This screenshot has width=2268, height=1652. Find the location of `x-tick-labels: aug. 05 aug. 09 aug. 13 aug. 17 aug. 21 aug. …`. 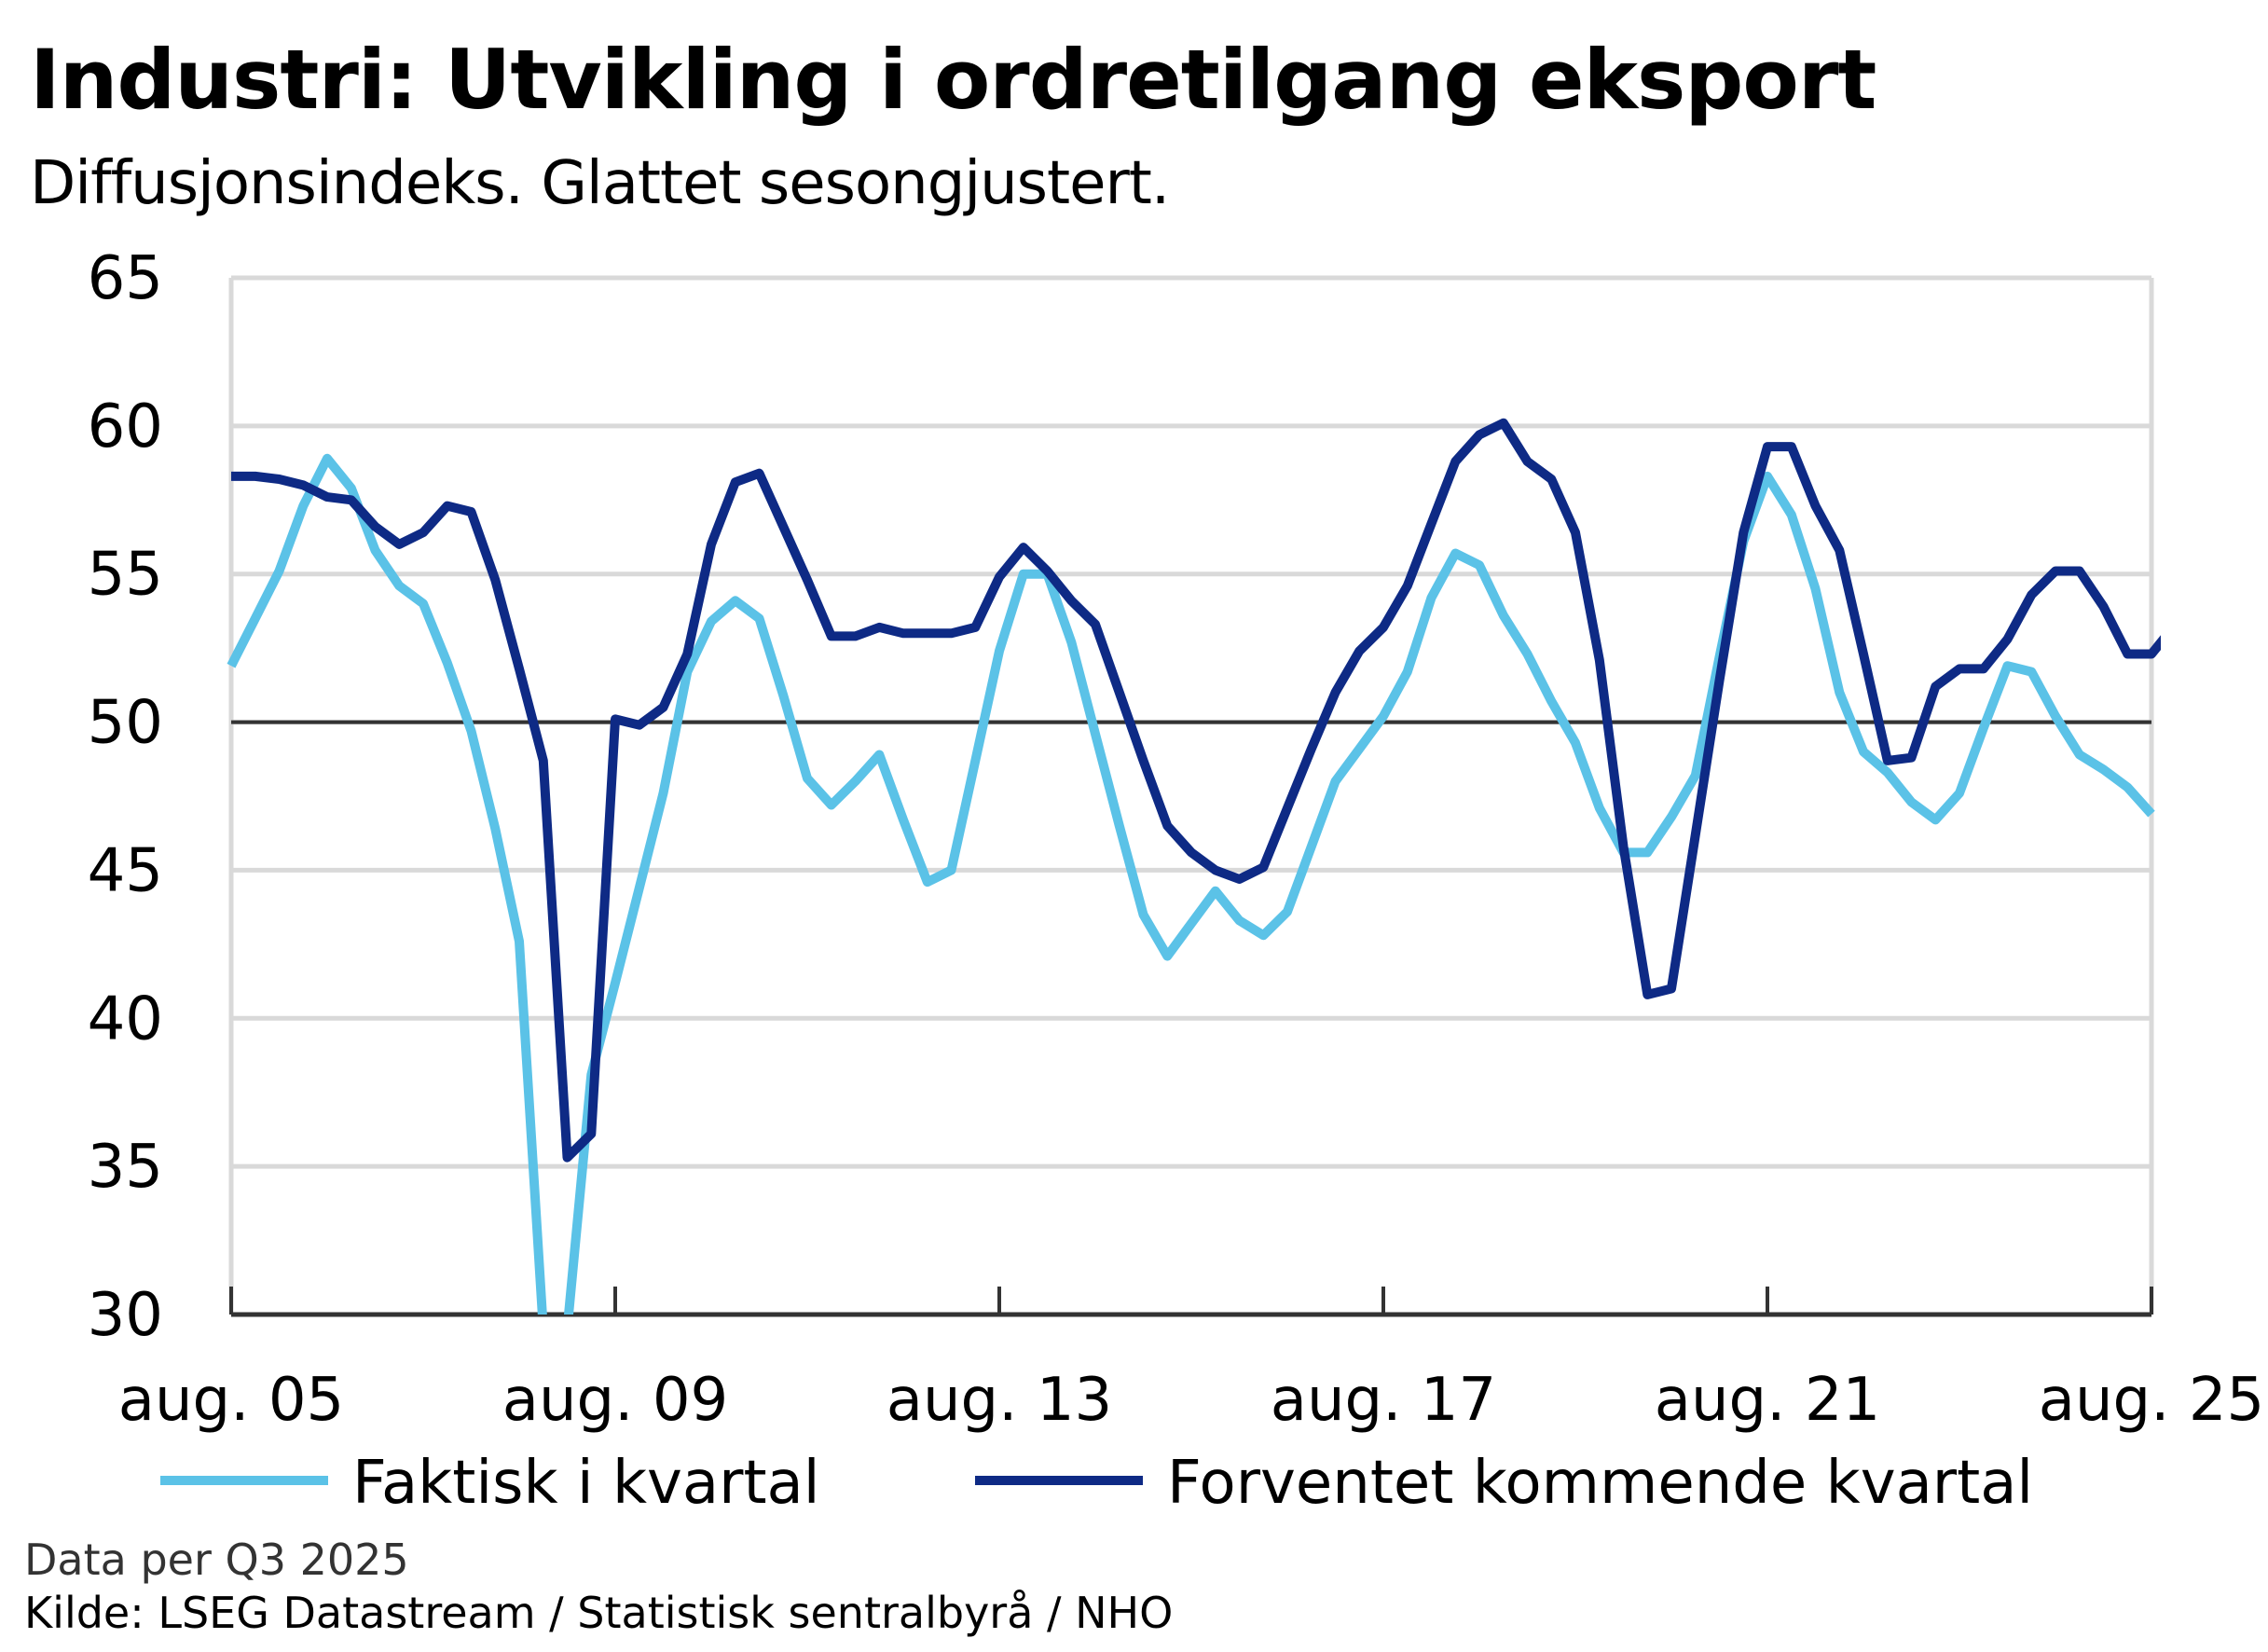

x-tick-labels: aug. 05 aug. 09 aug. 13 aug. 17 aug. 21 aug. … is located at coordinates (1191, 1400).